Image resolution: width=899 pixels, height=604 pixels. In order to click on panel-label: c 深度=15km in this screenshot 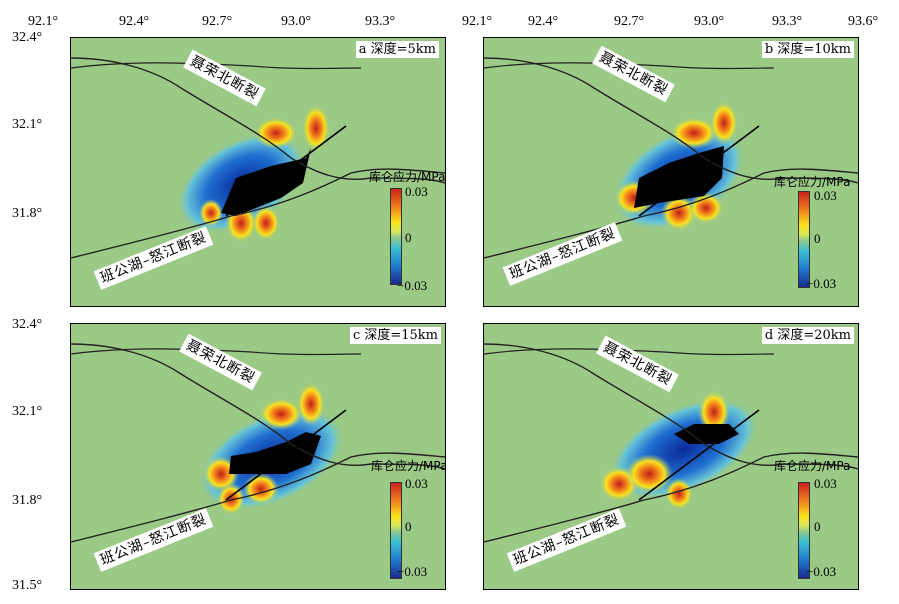, I will do `click(395, 335)`.